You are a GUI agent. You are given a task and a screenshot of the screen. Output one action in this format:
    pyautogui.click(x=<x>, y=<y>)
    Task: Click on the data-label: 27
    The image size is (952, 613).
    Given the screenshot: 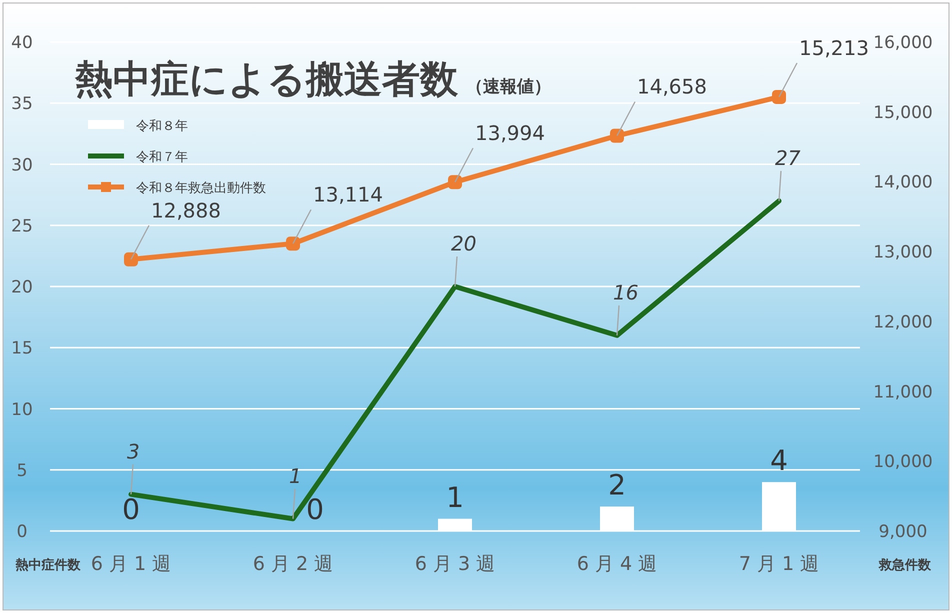 What is the action you would take?
    pyautogui.click(x=788, y=158)
    